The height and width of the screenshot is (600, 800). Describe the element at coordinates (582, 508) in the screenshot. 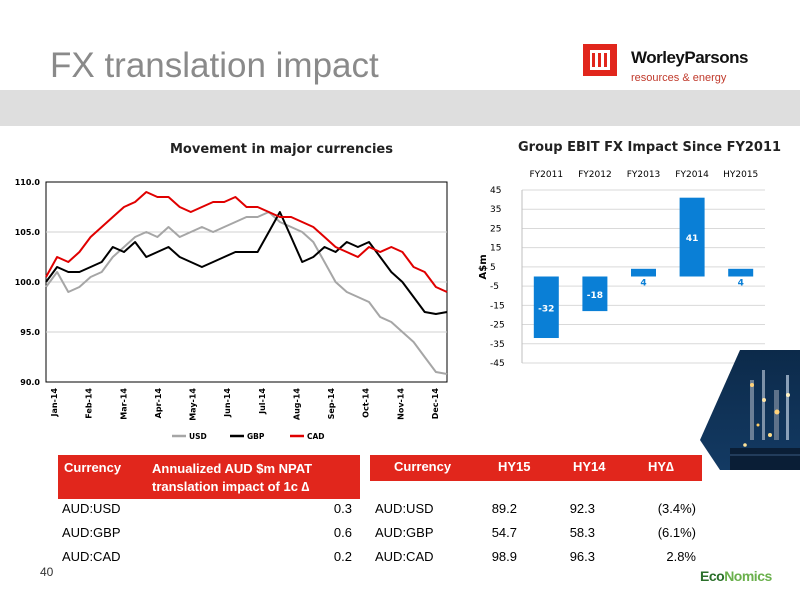

I see `right-table-value: 92.3` at that location.